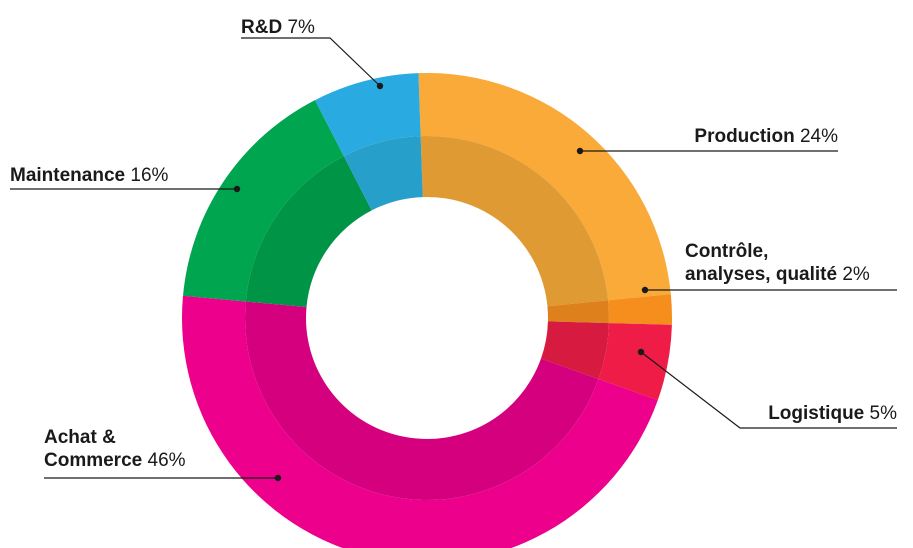 This screenshot has height=548, width=913. I want to click on leader-dot-maintenance, so click(237, 189).